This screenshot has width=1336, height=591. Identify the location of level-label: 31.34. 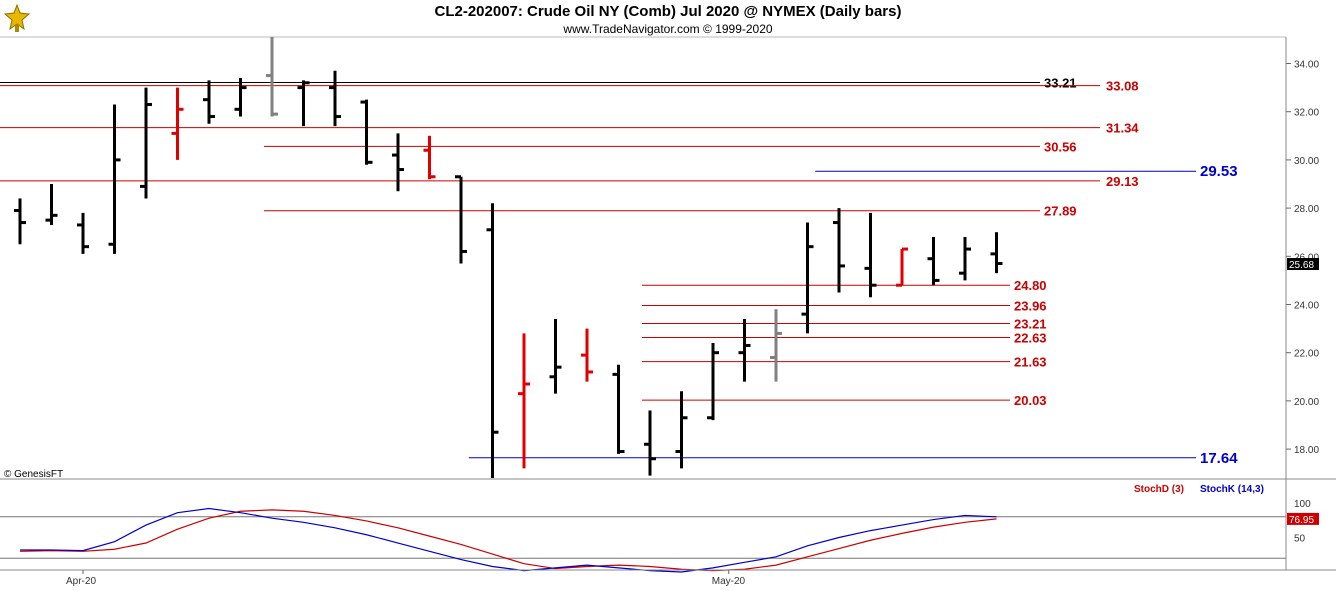
(1122, 128).